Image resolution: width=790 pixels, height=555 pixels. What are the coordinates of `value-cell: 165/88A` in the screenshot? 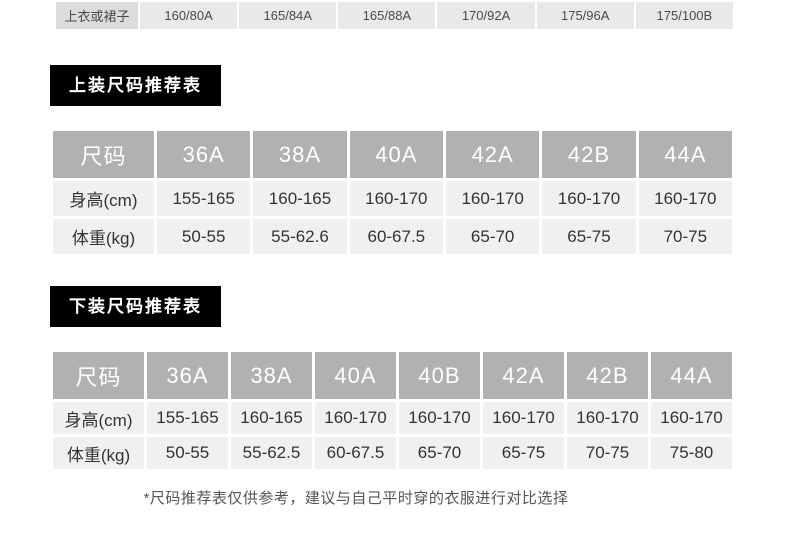 It's located at (387, 15).